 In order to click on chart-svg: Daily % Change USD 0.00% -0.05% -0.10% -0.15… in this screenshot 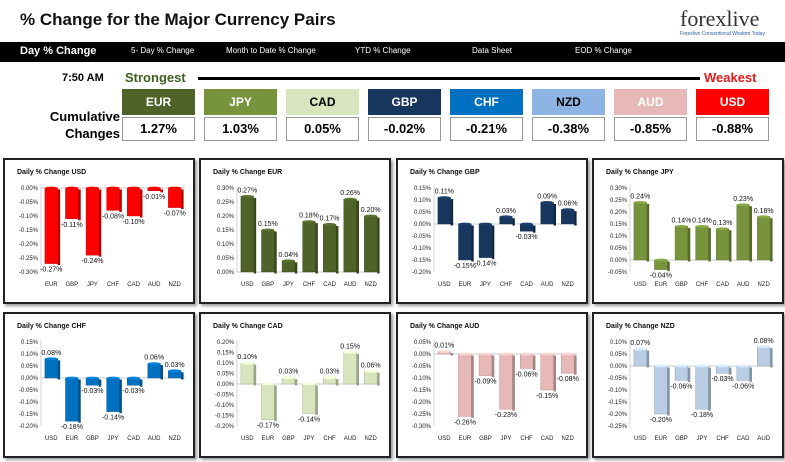, I will do `click(101, 228)`.